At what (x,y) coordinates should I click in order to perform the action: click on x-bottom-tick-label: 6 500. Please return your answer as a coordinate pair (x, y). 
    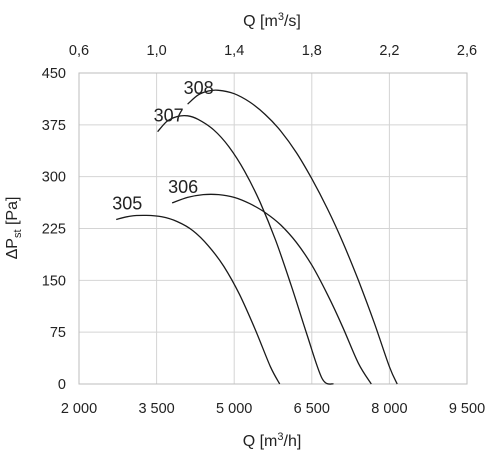
    Looking at the image, I should click on (312, 409).